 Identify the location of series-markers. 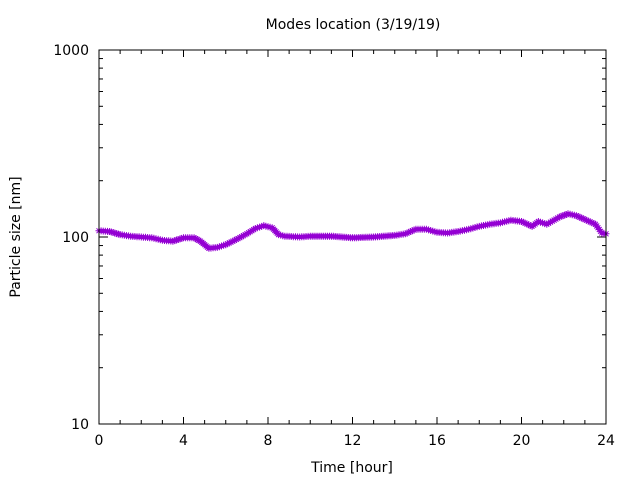
(352, 231).